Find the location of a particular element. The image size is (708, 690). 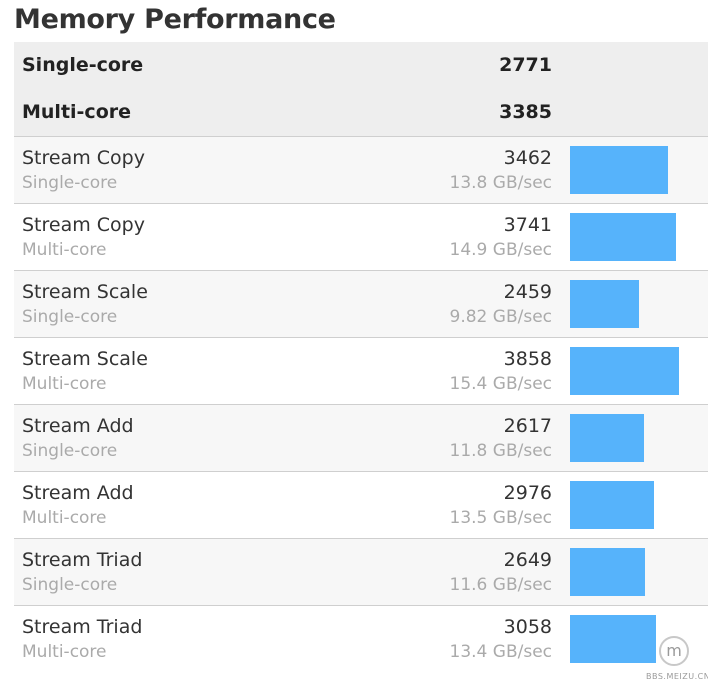

summary-panel: Single-core 2771 Multi-core 3385 is located at coordinates (361, 89).